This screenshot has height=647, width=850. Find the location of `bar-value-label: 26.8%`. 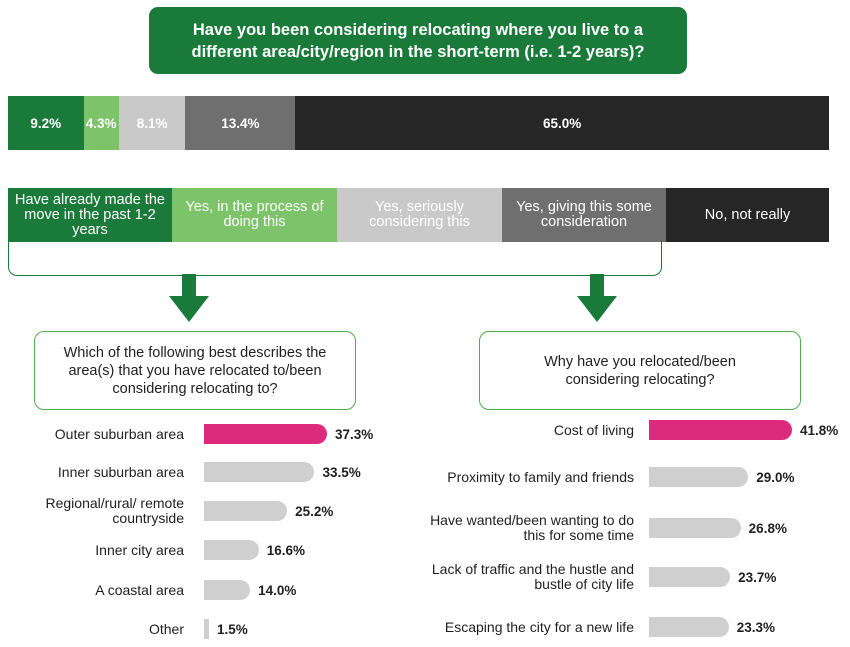

bar-value-label: 26.8% is located at coordinates (767, 528).